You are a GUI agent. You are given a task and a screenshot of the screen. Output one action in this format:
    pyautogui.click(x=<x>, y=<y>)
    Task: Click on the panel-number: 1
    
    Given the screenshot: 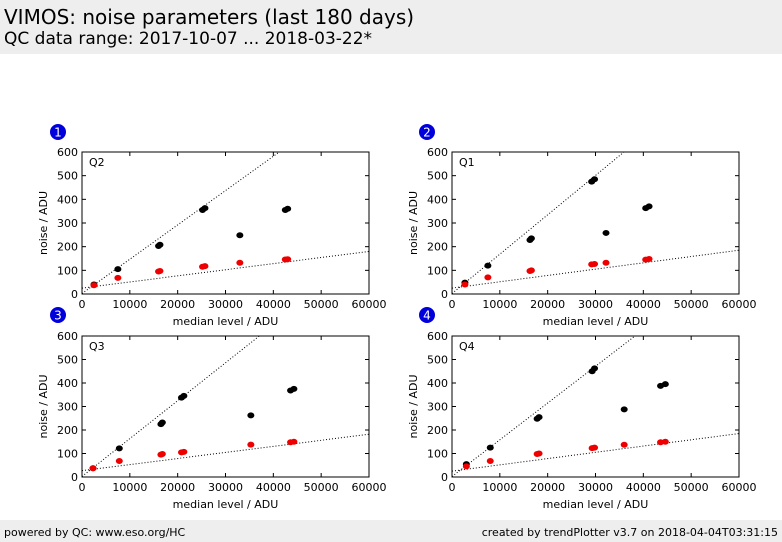 What is the action you would take?
    pyautogui.click(x=58, y=133)
    